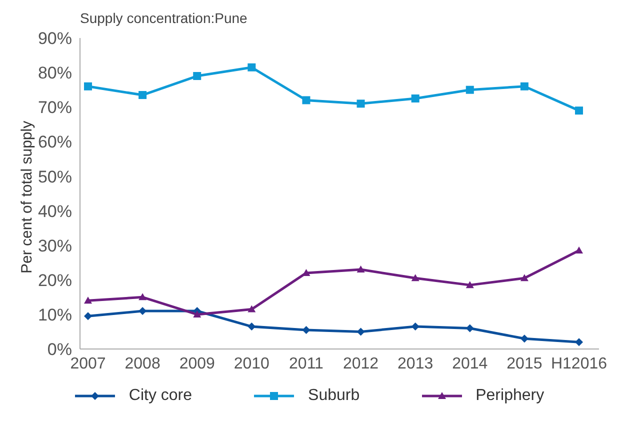 Image resolution: width=627 pixels, height=423 pixels. Describe the element at coordinates (55, 176) in the screenshot. I see `y-tick-label: 50%` at that location.